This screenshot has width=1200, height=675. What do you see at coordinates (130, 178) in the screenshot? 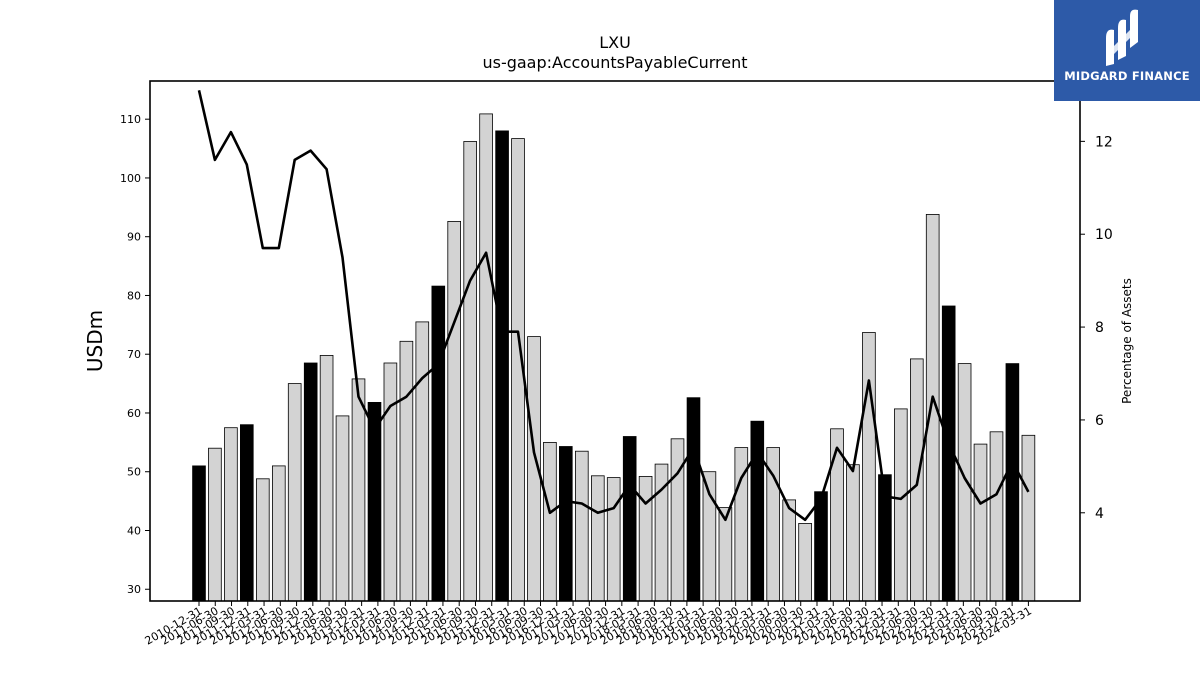
I see `y-tick-label: 100` at bounding box center [130, 178].